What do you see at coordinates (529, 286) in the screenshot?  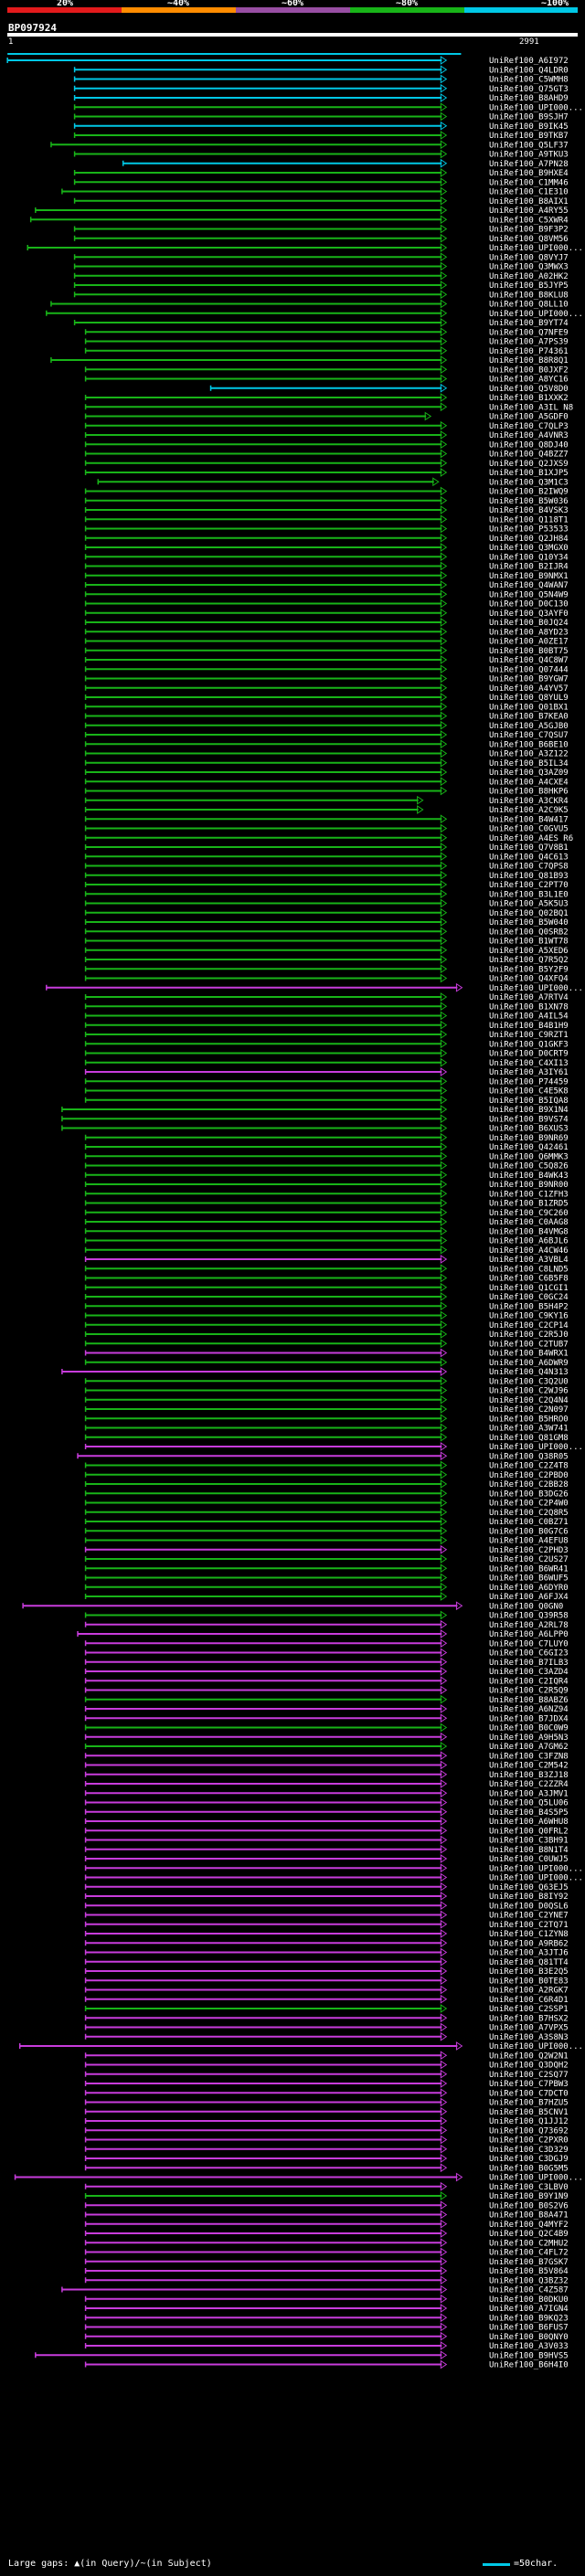 I see `hit-label: UniRef100_B5JYP5` at bounding box center [529, 286].